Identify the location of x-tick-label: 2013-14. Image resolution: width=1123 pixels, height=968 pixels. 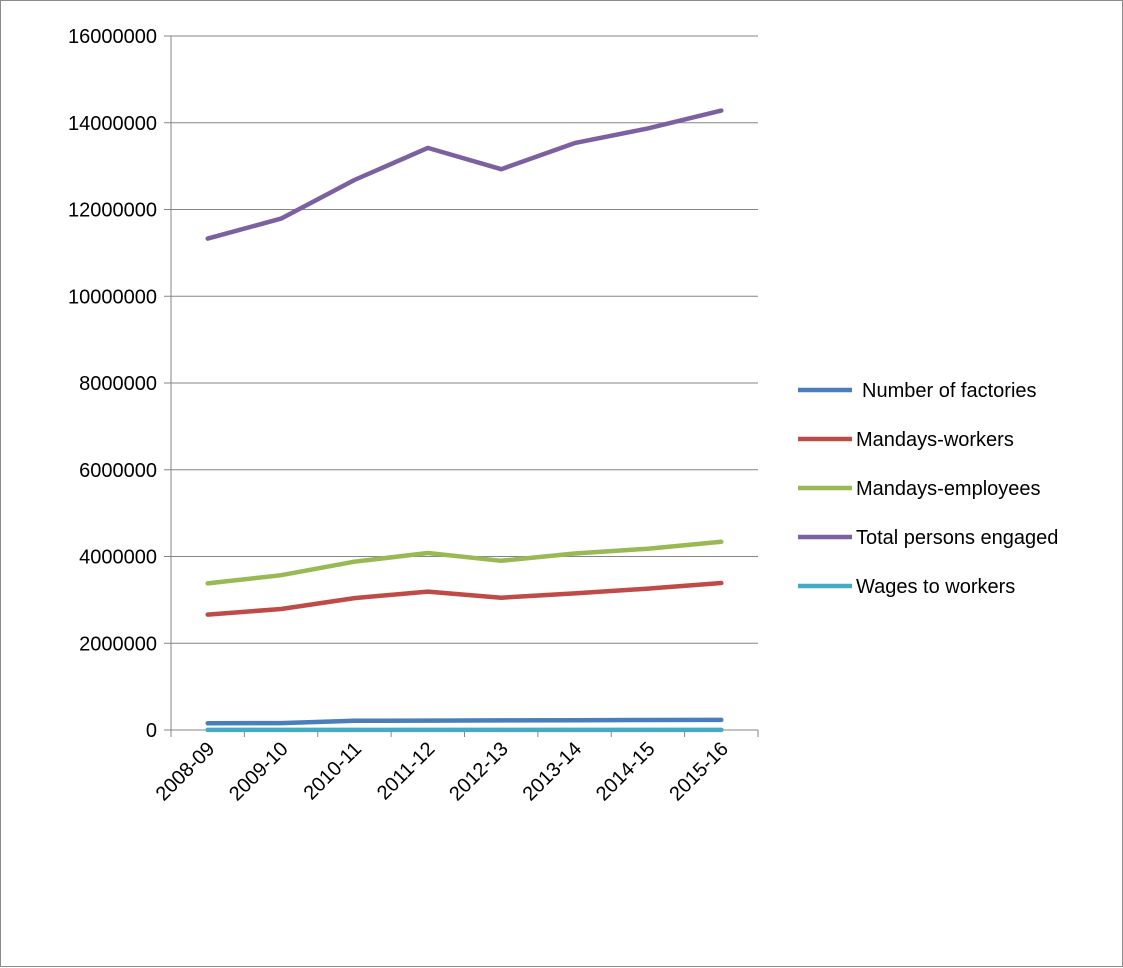
(552, 771).